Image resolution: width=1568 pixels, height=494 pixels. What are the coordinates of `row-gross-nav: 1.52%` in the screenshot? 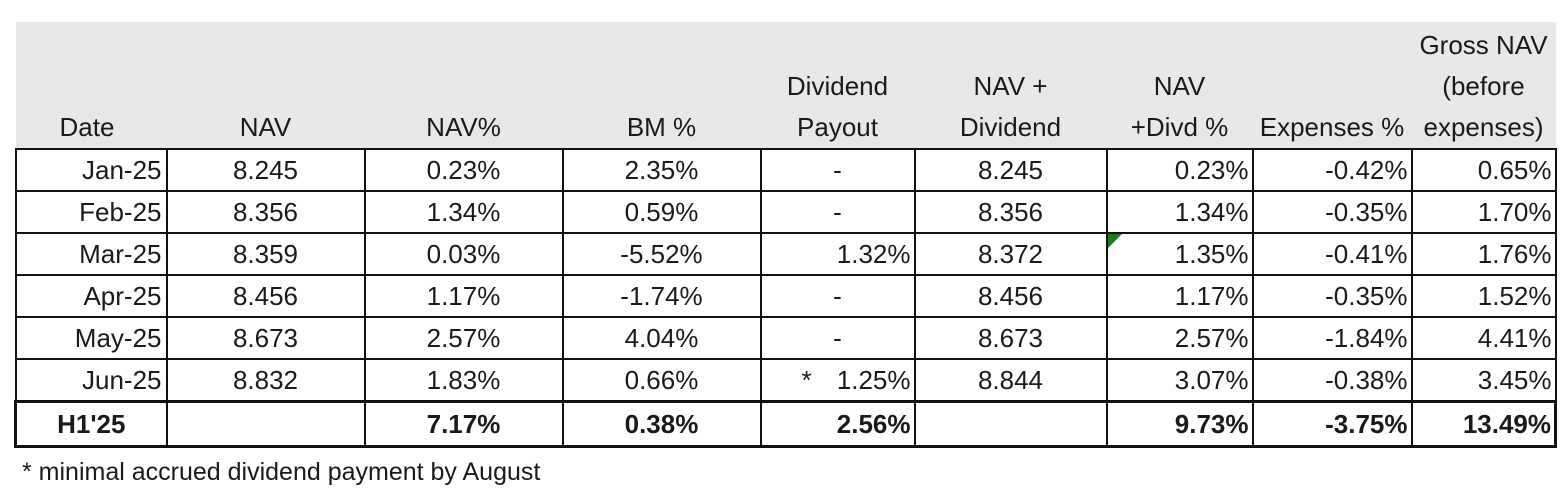 It's located at (1483, 296).